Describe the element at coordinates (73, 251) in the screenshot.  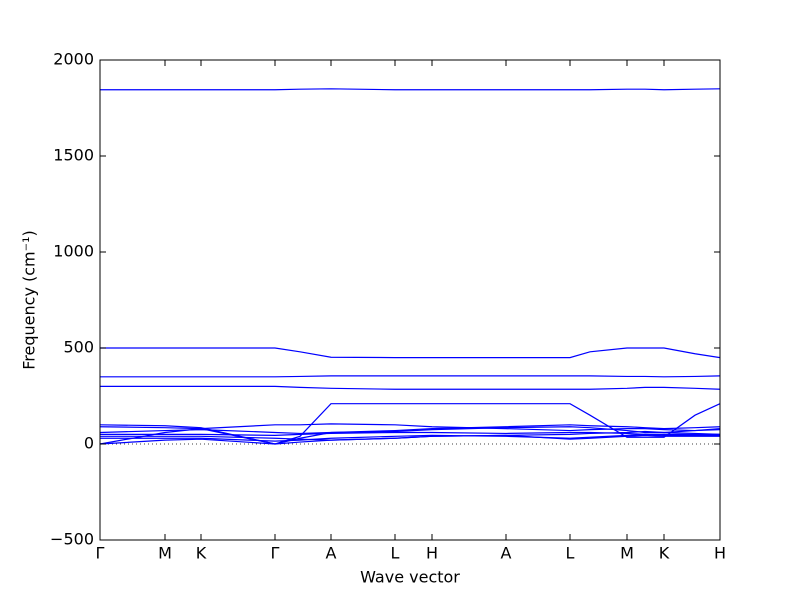
I see `y-tick-label: 1000` at that location.